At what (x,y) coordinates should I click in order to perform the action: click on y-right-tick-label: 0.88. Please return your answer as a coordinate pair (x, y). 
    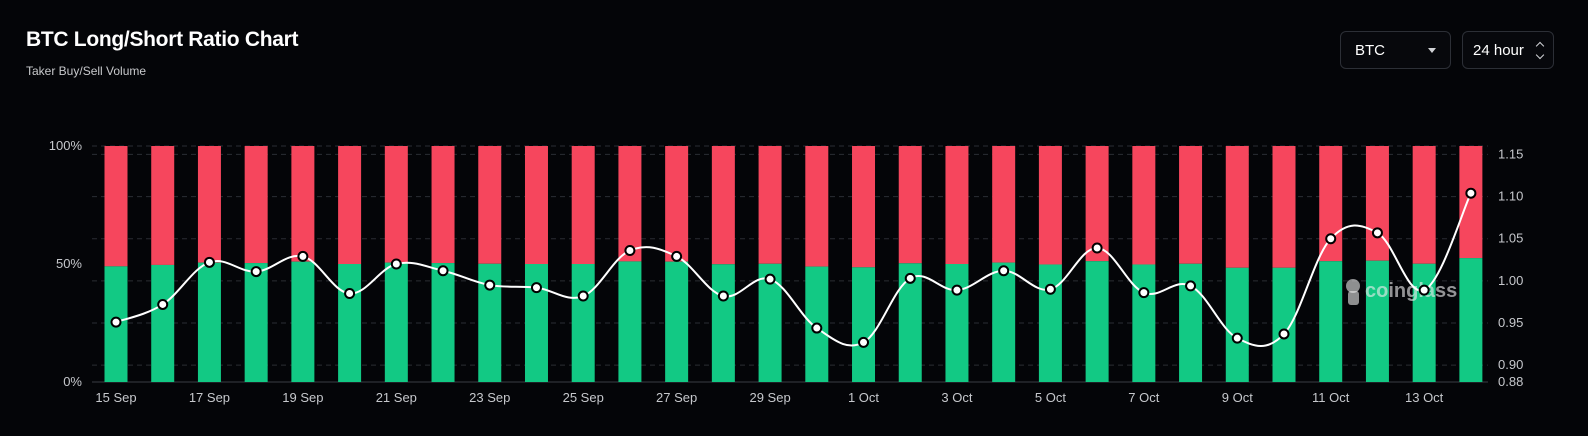
    Looking at the image, I should click on (1510, 381).